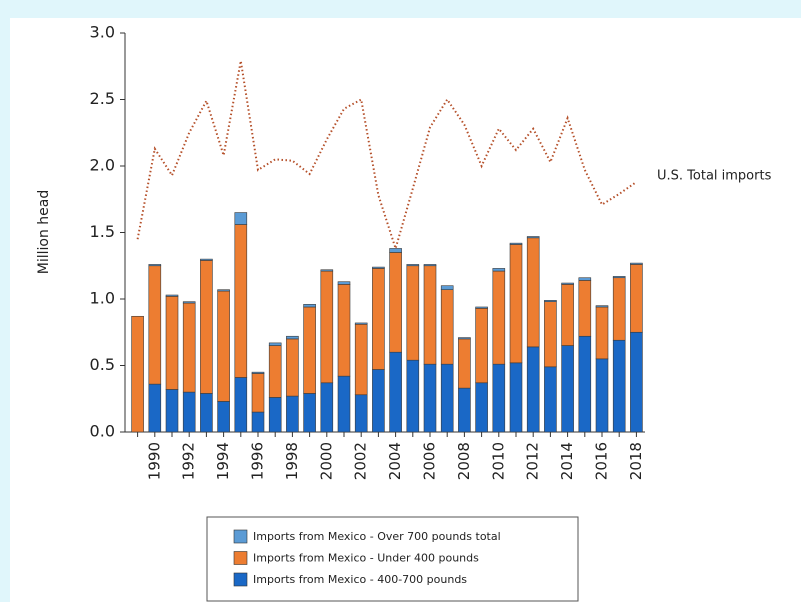  What do you see at coordinates (189, 461) in the screenshot?
I see `x-tick-label: 1992` at bounding box center [189, 461].